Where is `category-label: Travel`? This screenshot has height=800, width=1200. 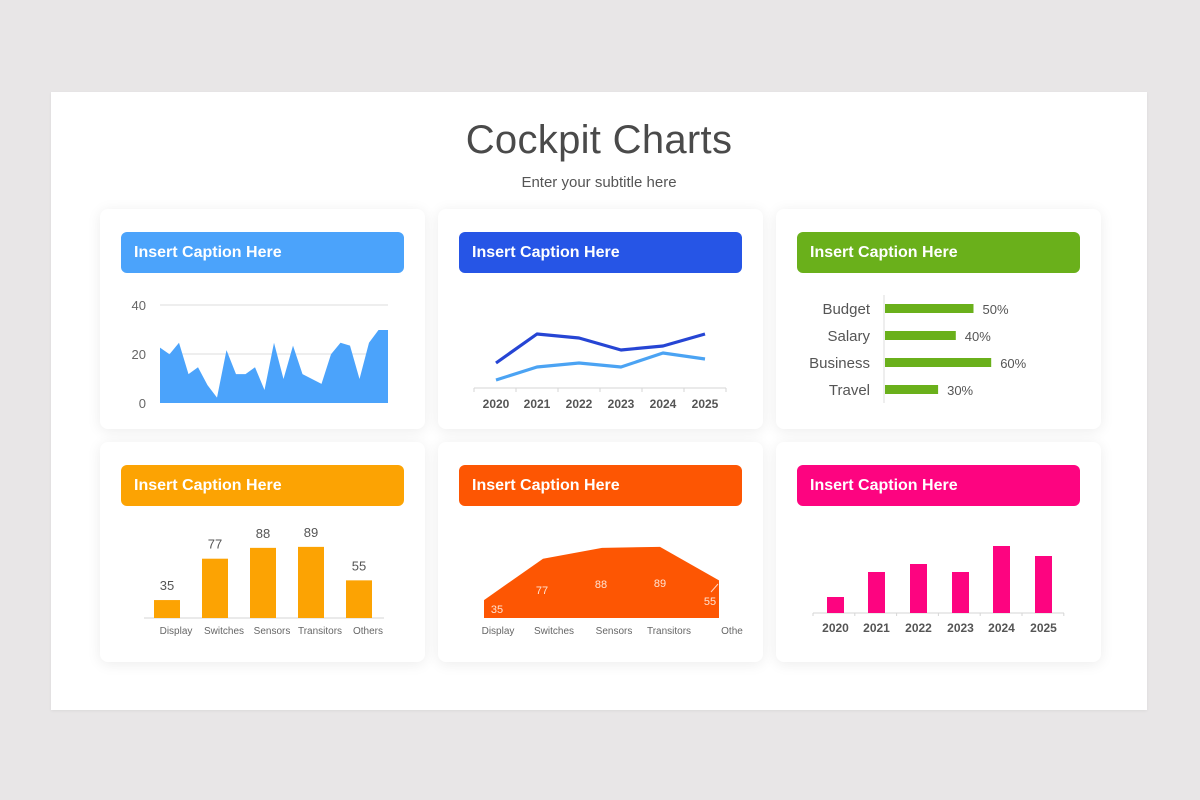
category-label: Travel is located at coordinates (849, 390).